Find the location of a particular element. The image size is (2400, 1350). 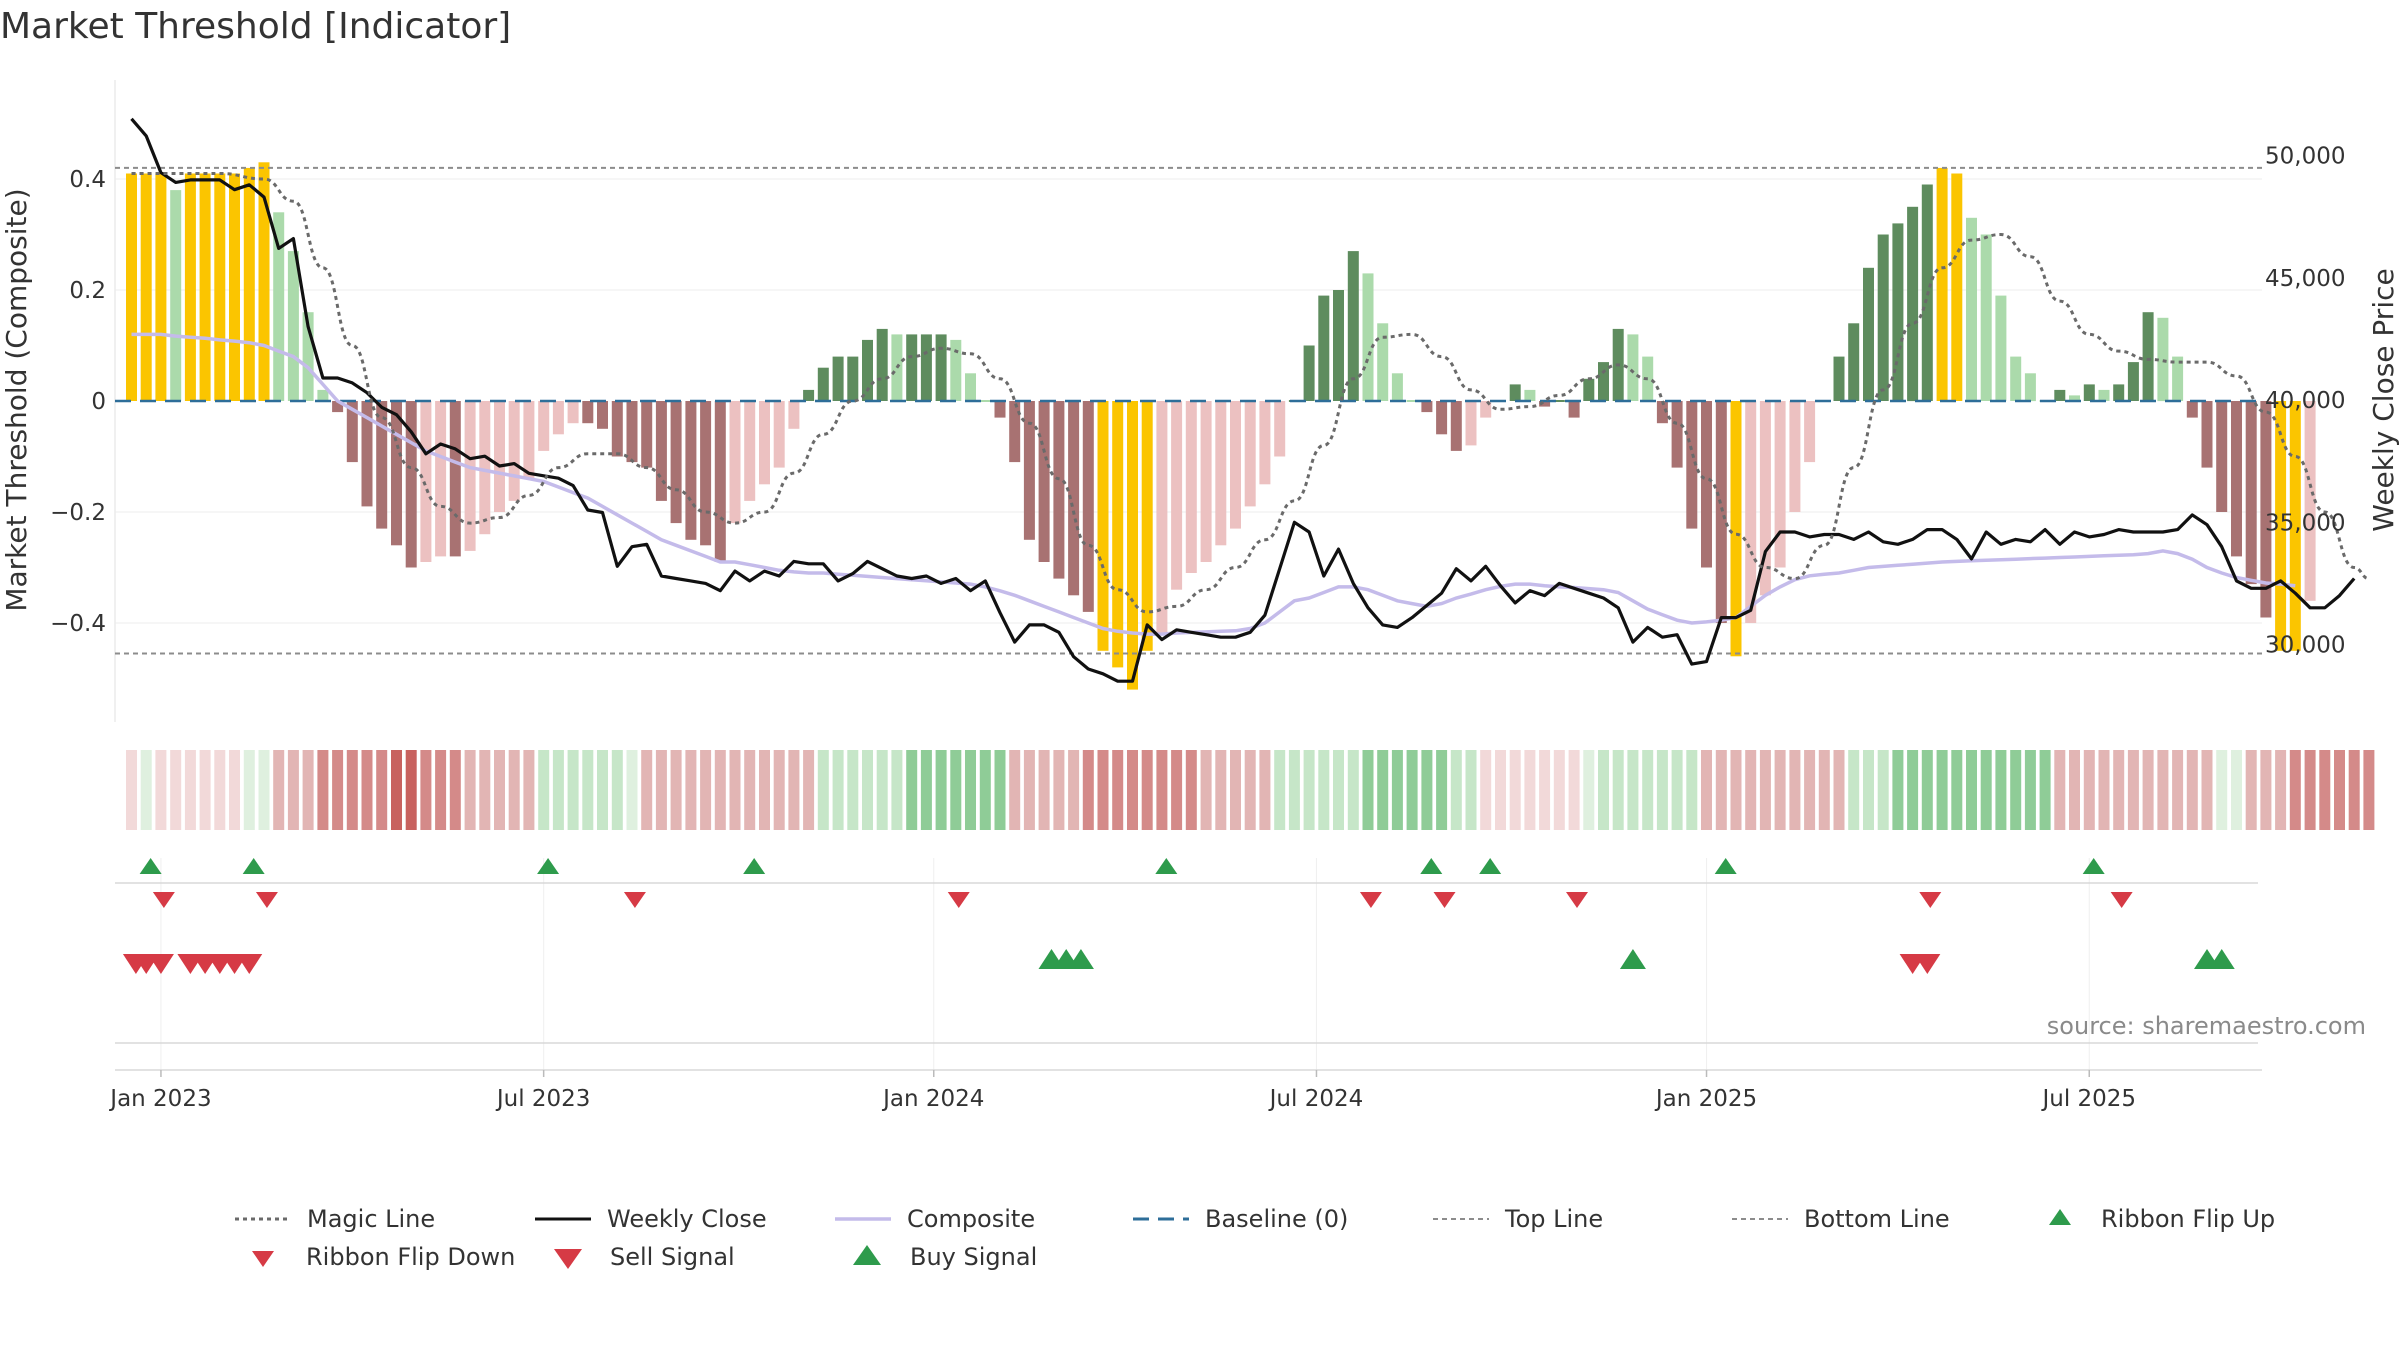

legend-label-composite: Composite is located at coordinates (971, 1219).